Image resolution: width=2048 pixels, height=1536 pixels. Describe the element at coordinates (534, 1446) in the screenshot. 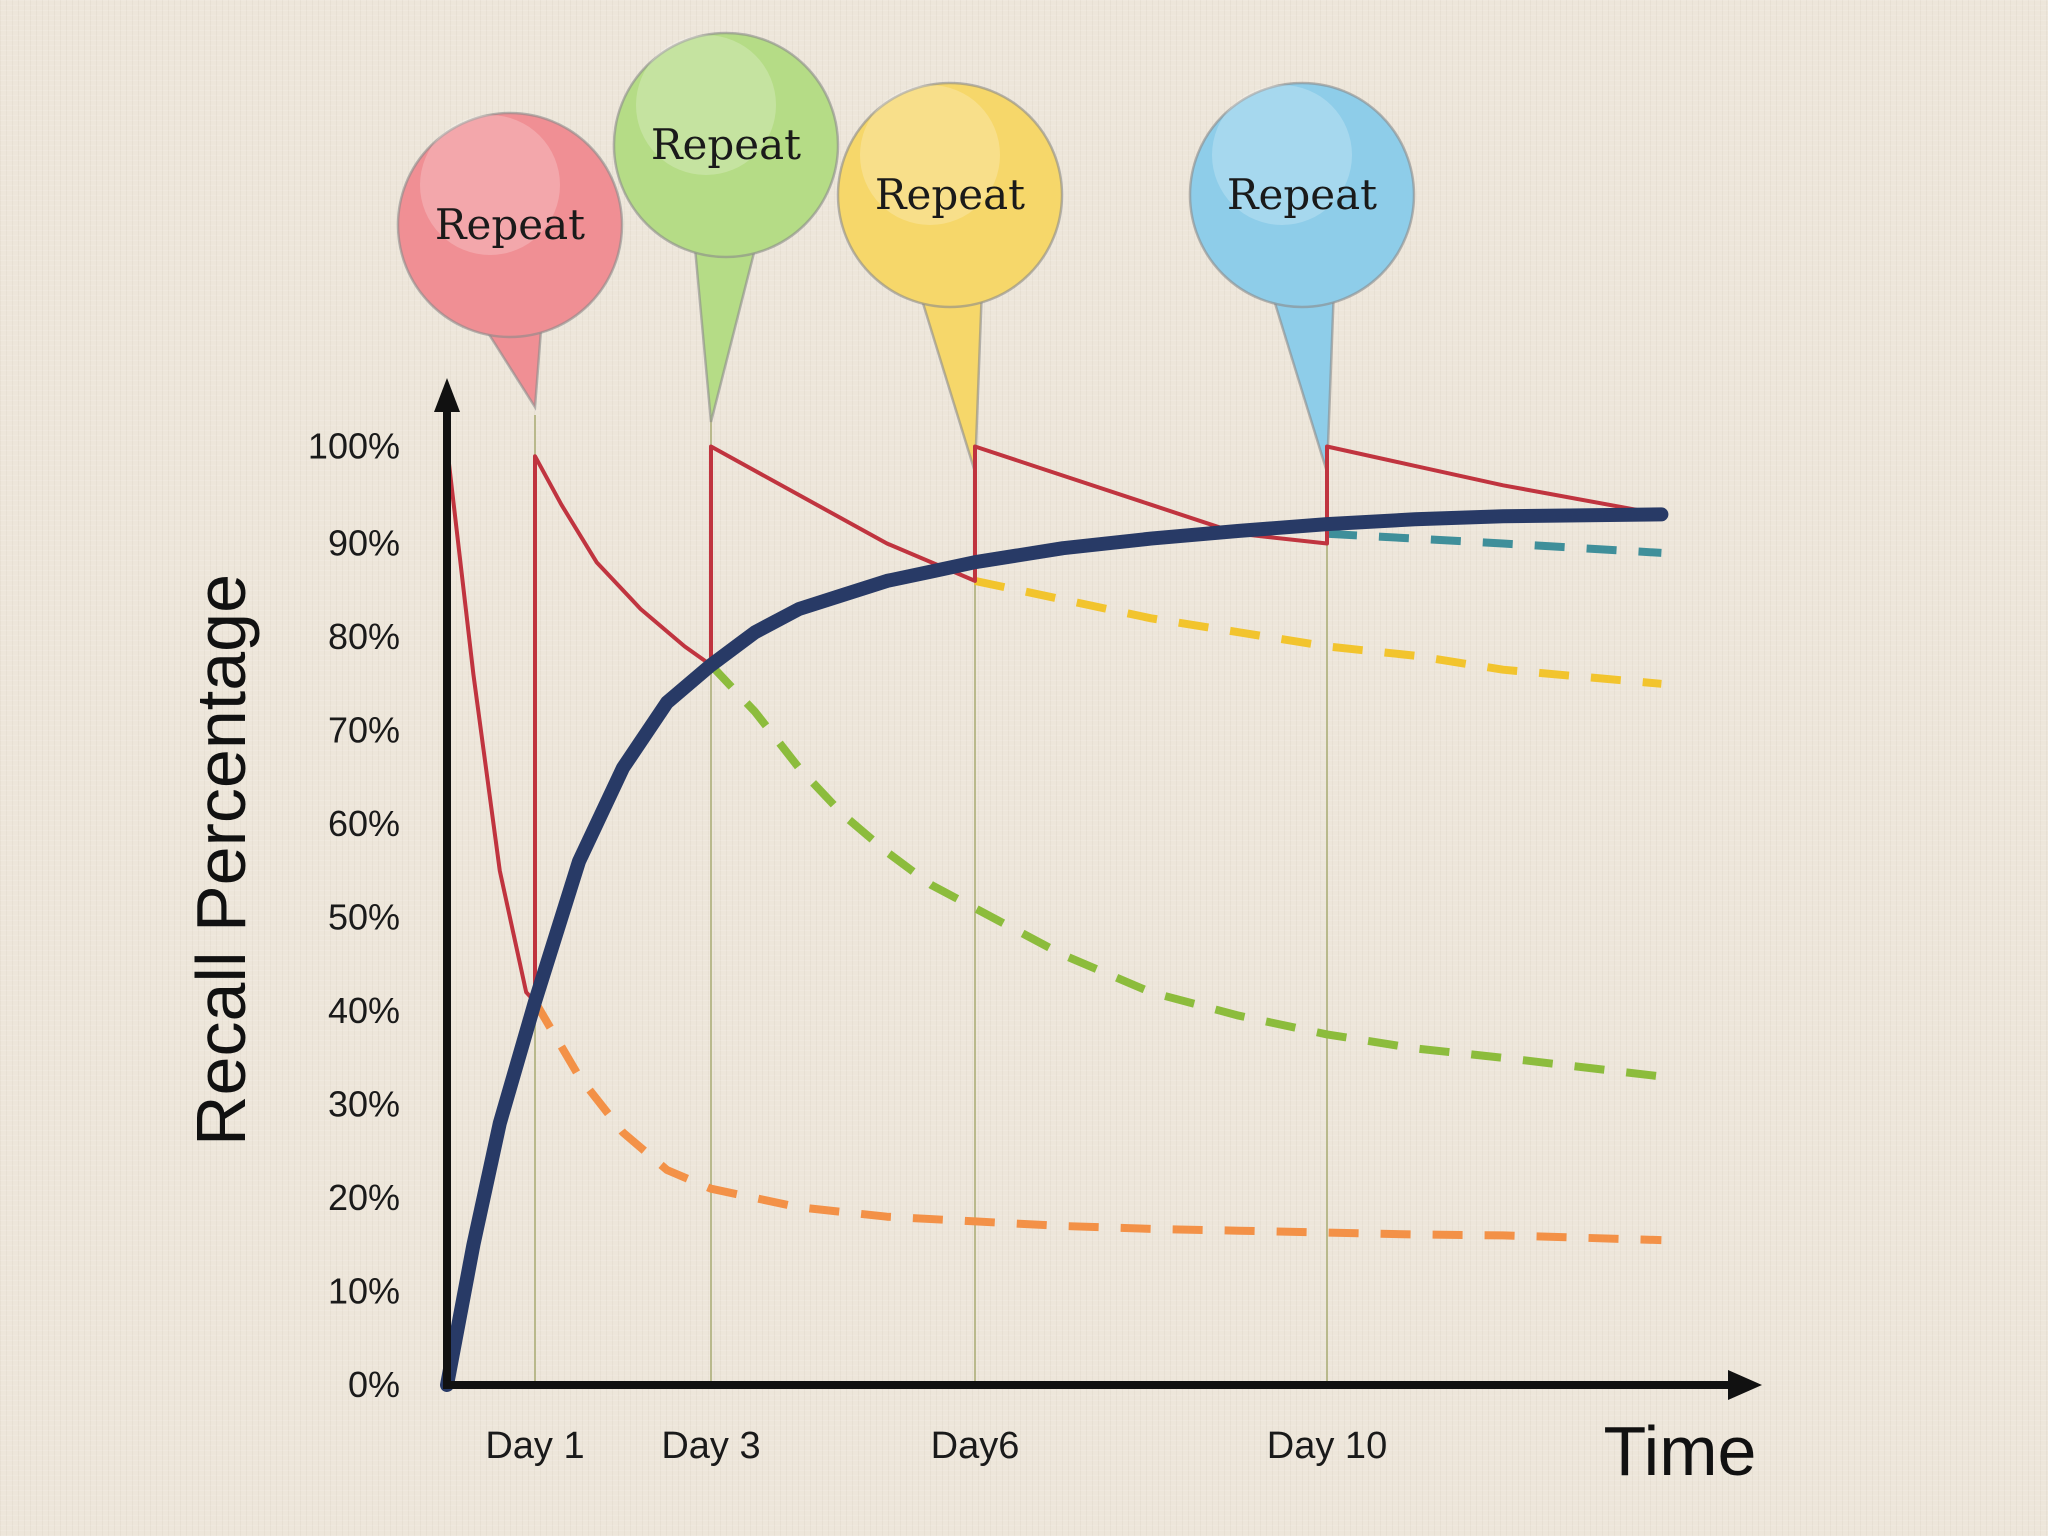

I see `x-tick-label: Day 1` at that location.